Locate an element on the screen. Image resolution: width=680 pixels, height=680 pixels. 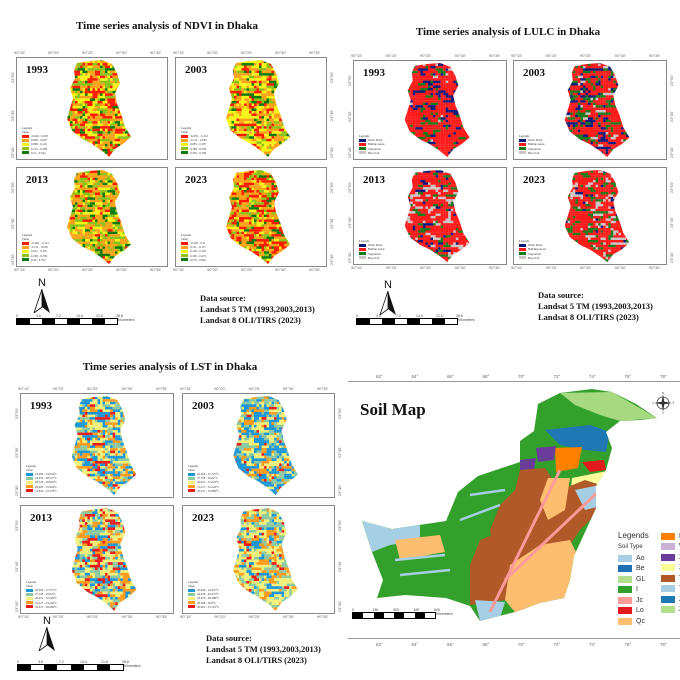
soil-legend-item-yh: Yh is located at coordinates (670, 578).